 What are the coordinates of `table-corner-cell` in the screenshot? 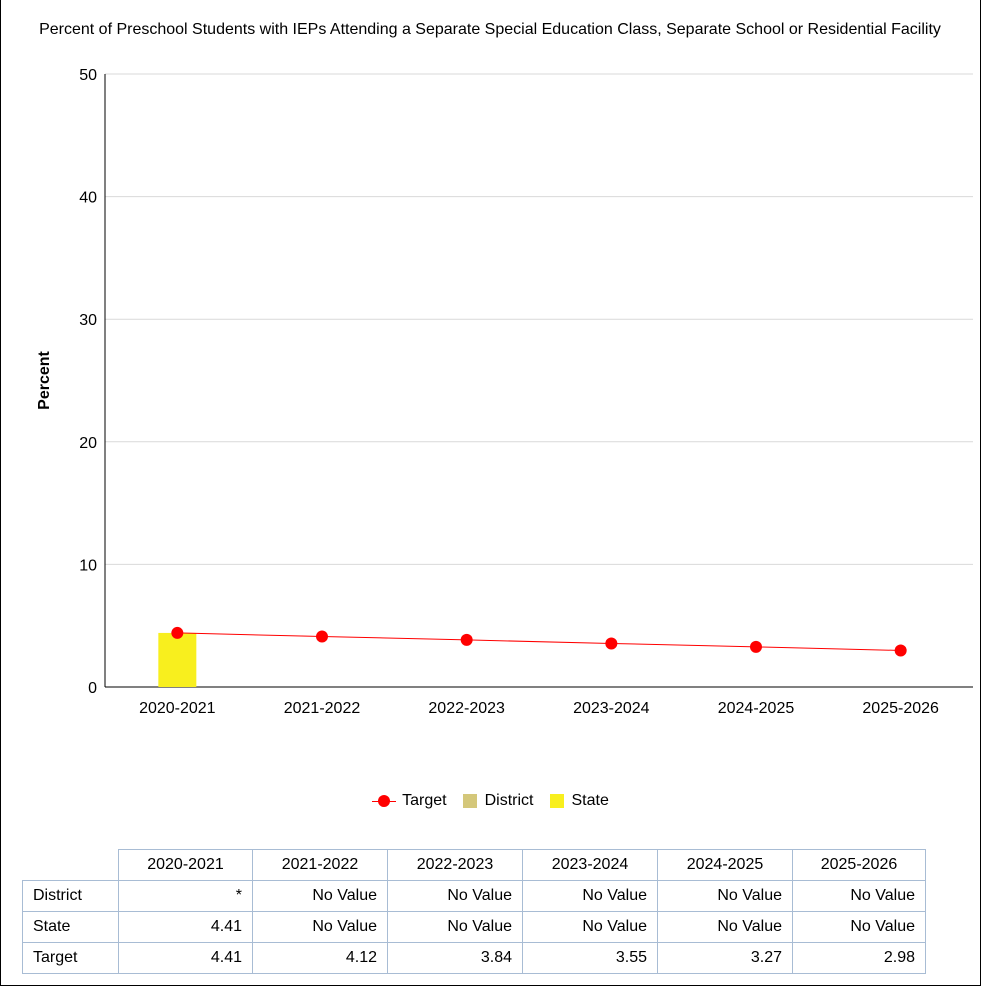 It's located at (70, 865).